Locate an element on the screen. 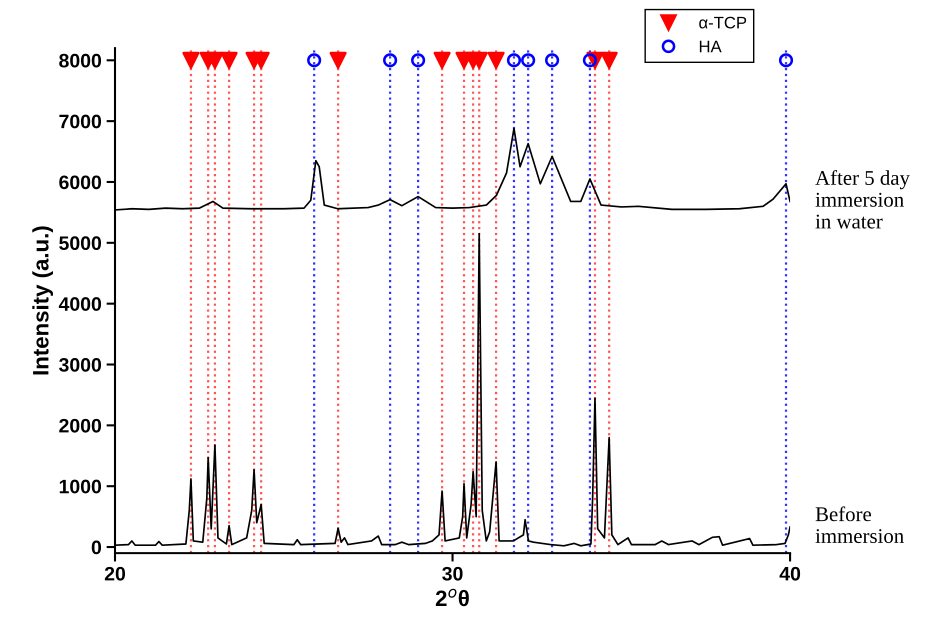 This screenshot has width=935, height=625. series-label: Before immersion is located at coordinates (860, 525).